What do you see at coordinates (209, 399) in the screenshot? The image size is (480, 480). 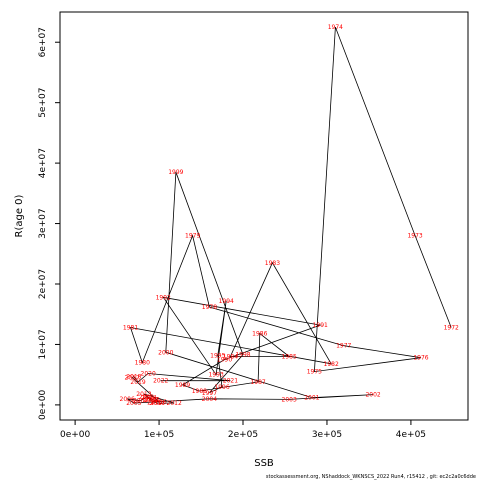 I see `year-label-2004: 2004` at bounding box center [209, 399].